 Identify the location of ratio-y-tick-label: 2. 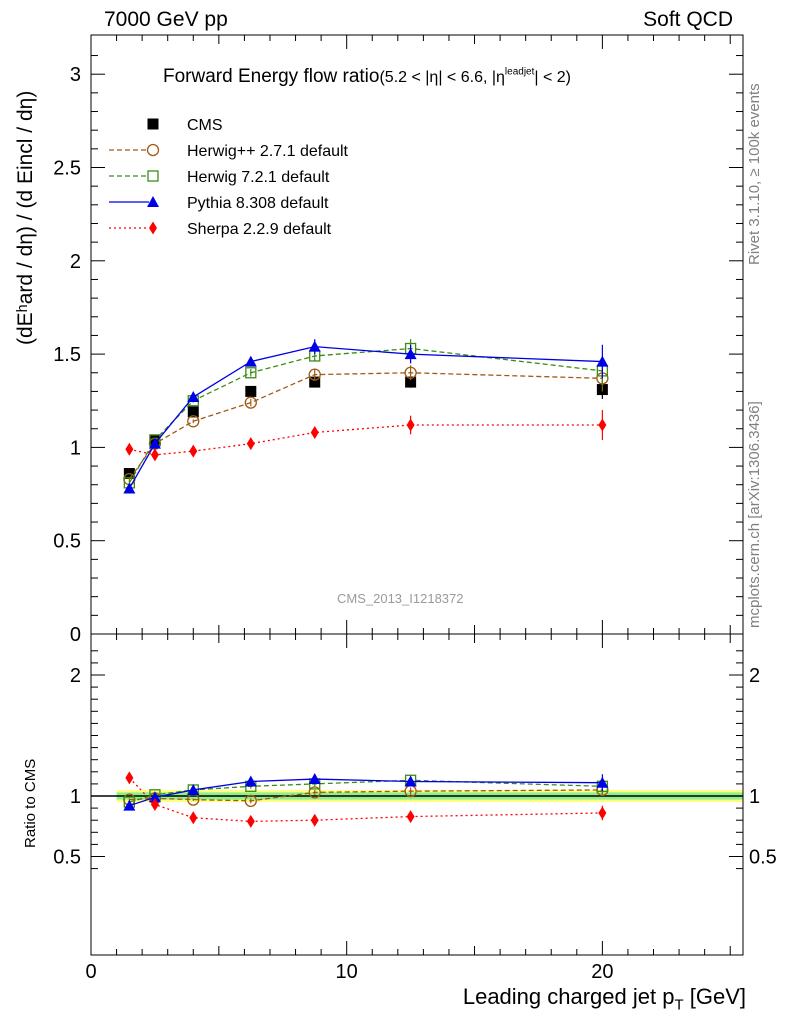
(75, 676).